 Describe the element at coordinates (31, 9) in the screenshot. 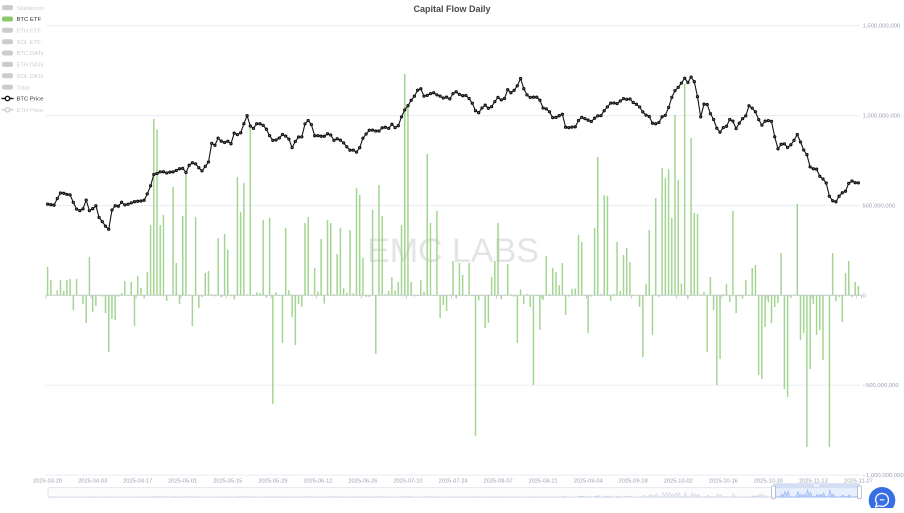

I see `svg-text: Stablecoin` at that location.